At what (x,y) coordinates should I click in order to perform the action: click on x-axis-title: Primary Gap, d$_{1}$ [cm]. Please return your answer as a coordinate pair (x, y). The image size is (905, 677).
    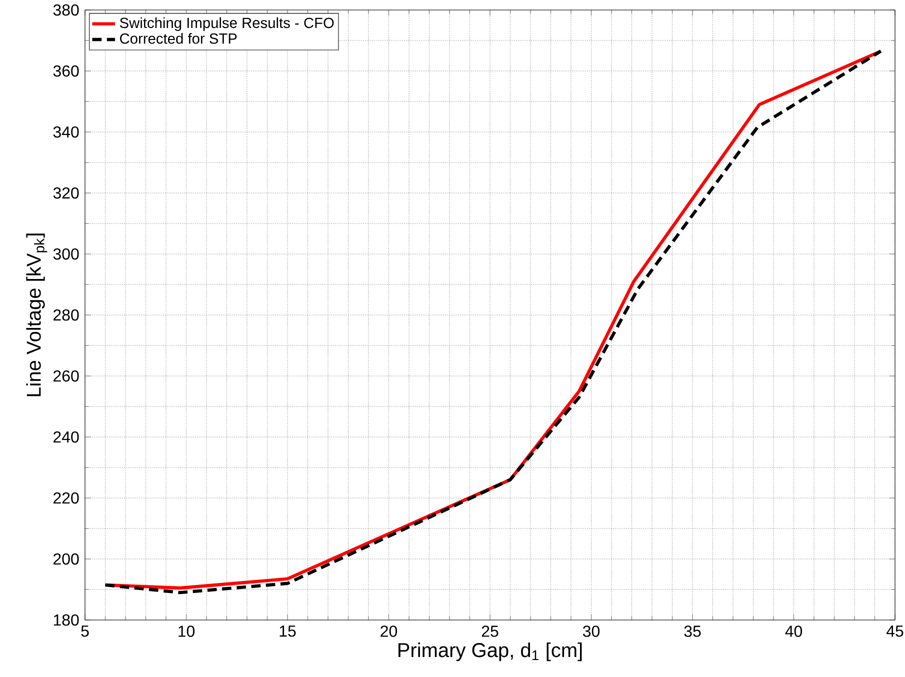
    Looking at the image, I should click on (490, 652).